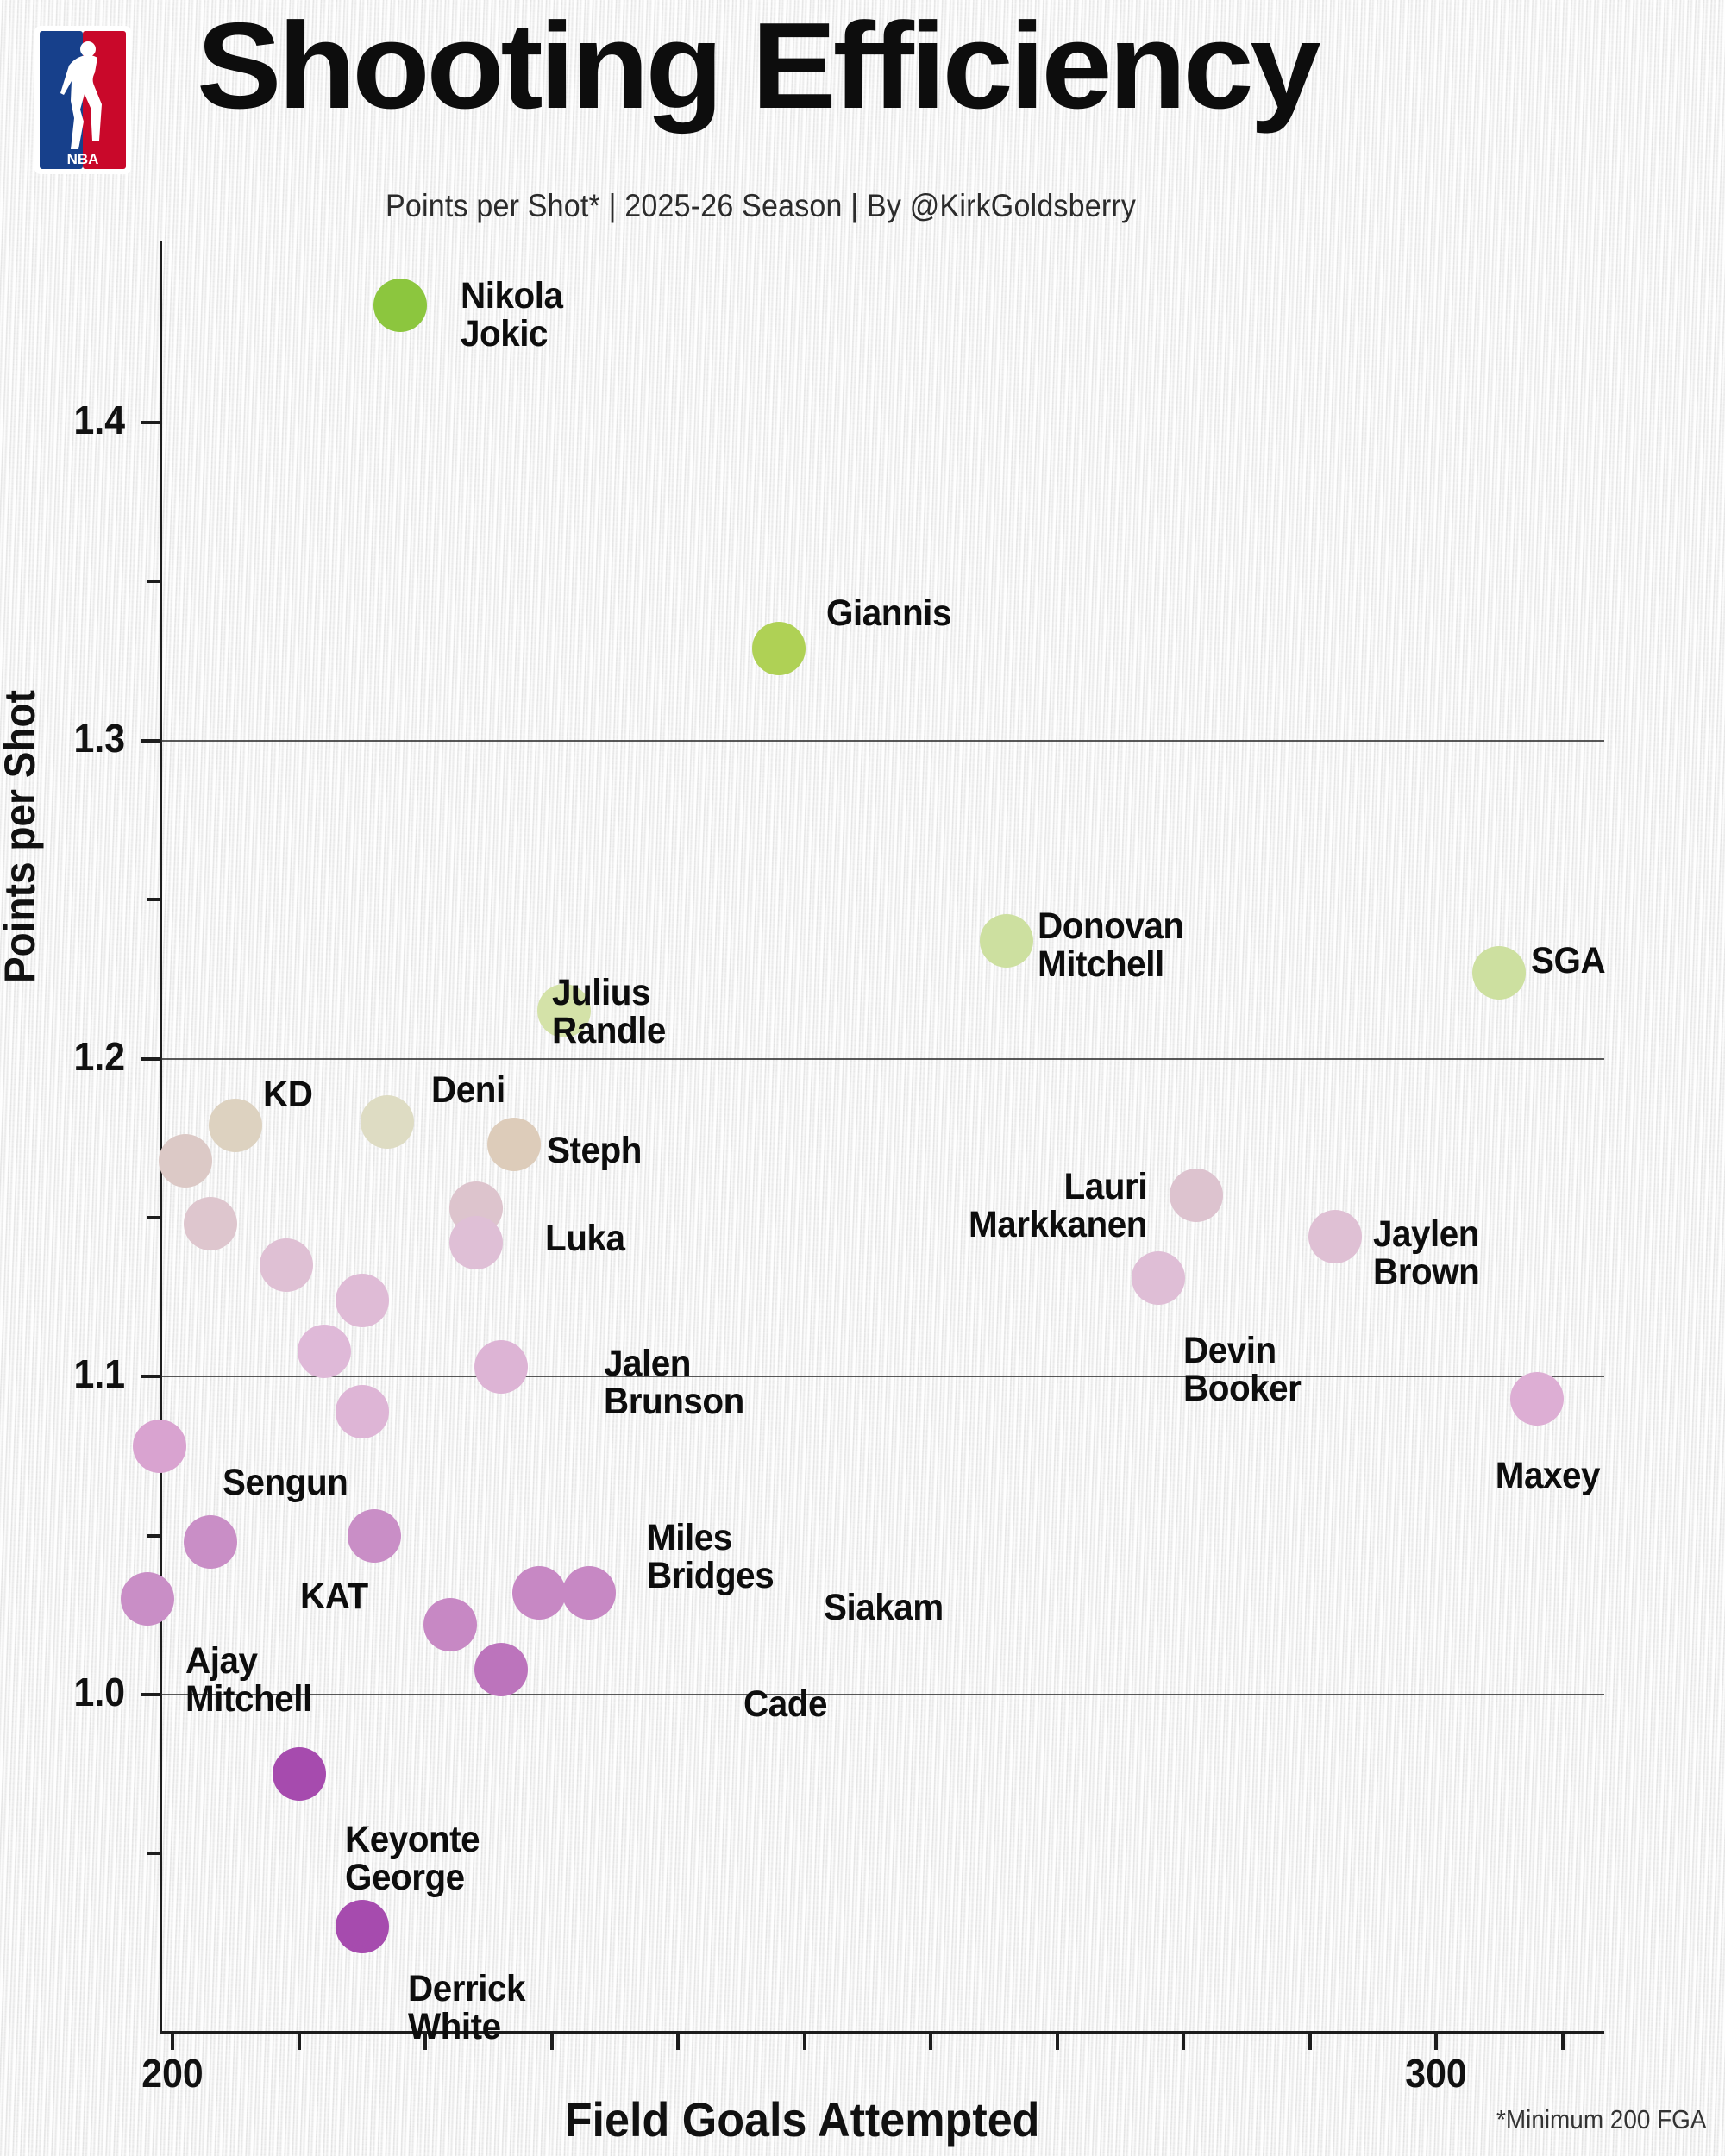  I want to click on label-line: Siakam, so click(884, 1607).